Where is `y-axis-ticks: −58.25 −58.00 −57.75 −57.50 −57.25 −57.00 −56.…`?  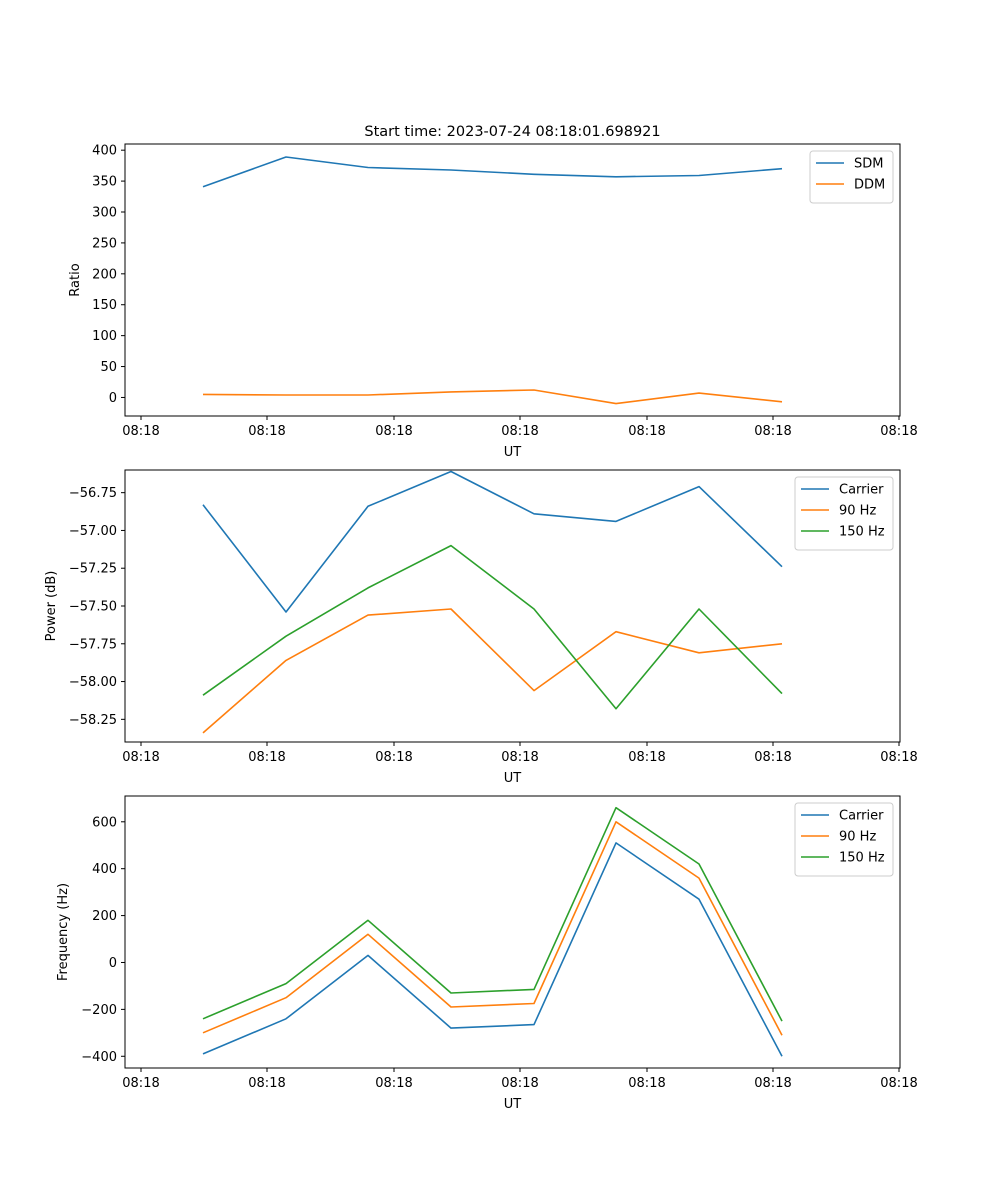 y-axis-ticks: −58.25 −58.00 −57.75 −57.50 −57.25 −57.00 −56.… is located at coordinates (97, 607).